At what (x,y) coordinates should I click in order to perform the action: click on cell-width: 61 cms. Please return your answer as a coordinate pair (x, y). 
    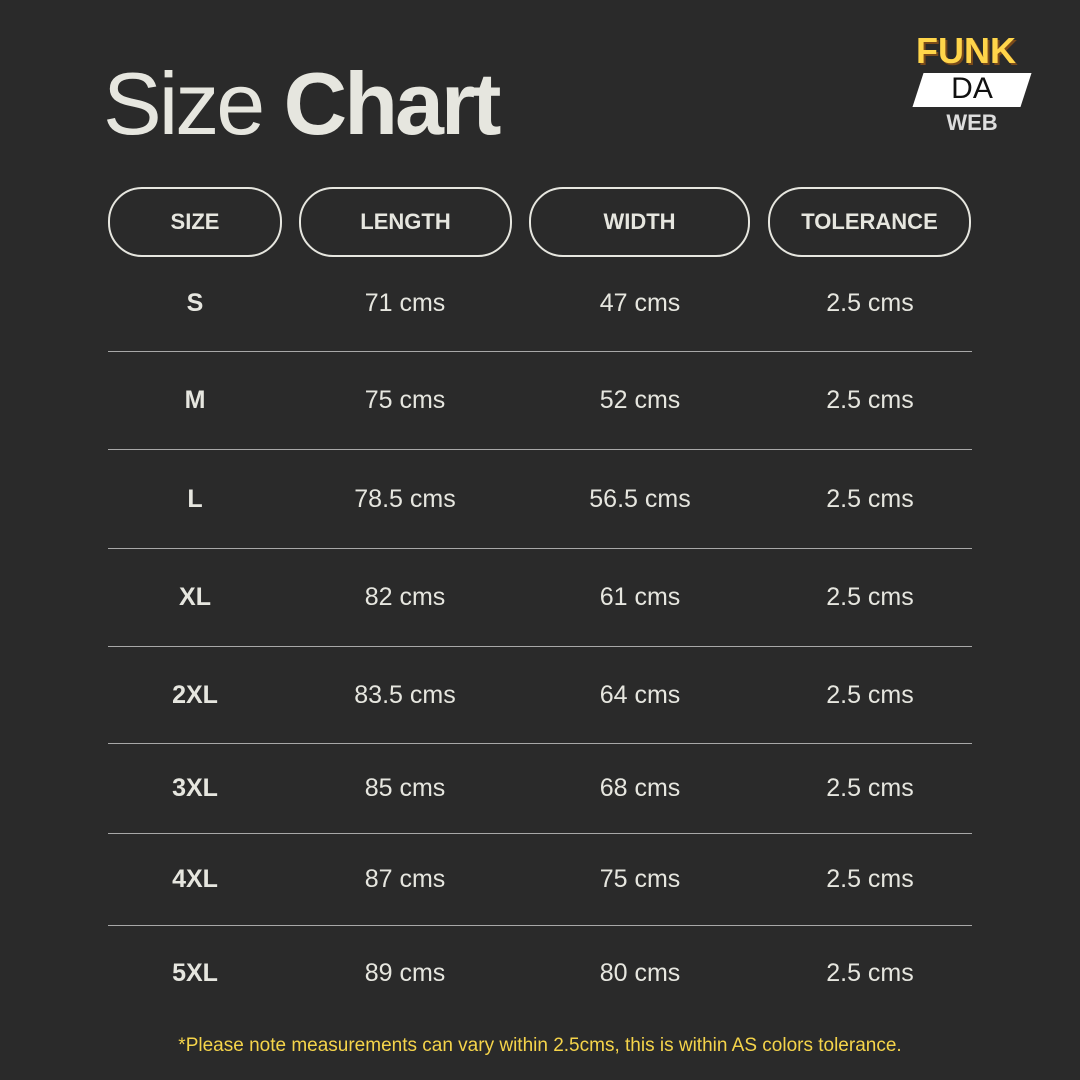
    Looking at the image, I should click on (640, 597).